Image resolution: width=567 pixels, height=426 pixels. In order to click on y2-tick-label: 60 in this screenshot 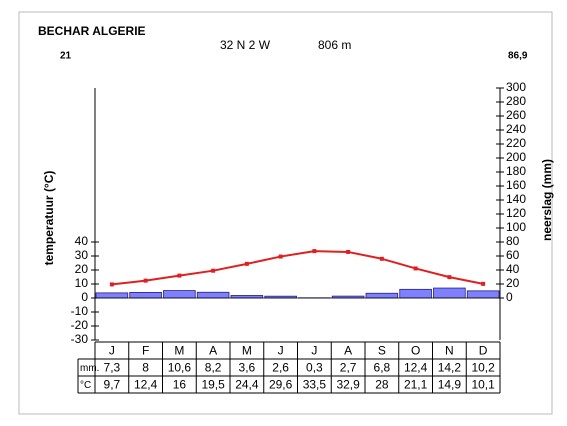, I will do `click(513, 255)`.